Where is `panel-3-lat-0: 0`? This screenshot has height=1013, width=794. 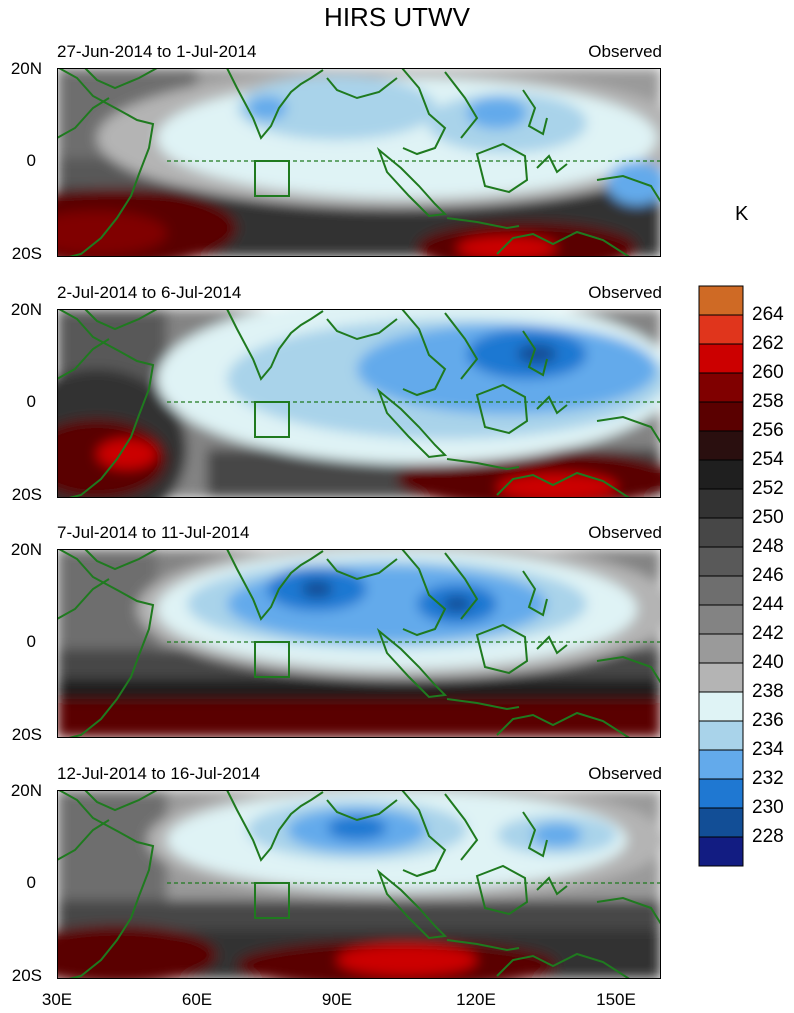 panel-3-lat-0: 0 is located at coordinates (31, 641).